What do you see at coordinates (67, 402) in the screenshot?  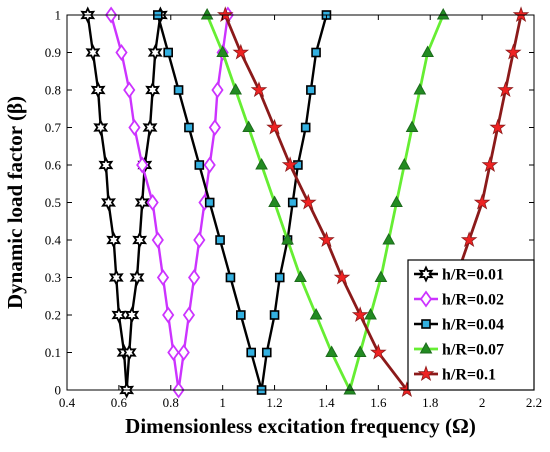 I see `x-tick-label: 0.4` at bounding box center [67, 402].